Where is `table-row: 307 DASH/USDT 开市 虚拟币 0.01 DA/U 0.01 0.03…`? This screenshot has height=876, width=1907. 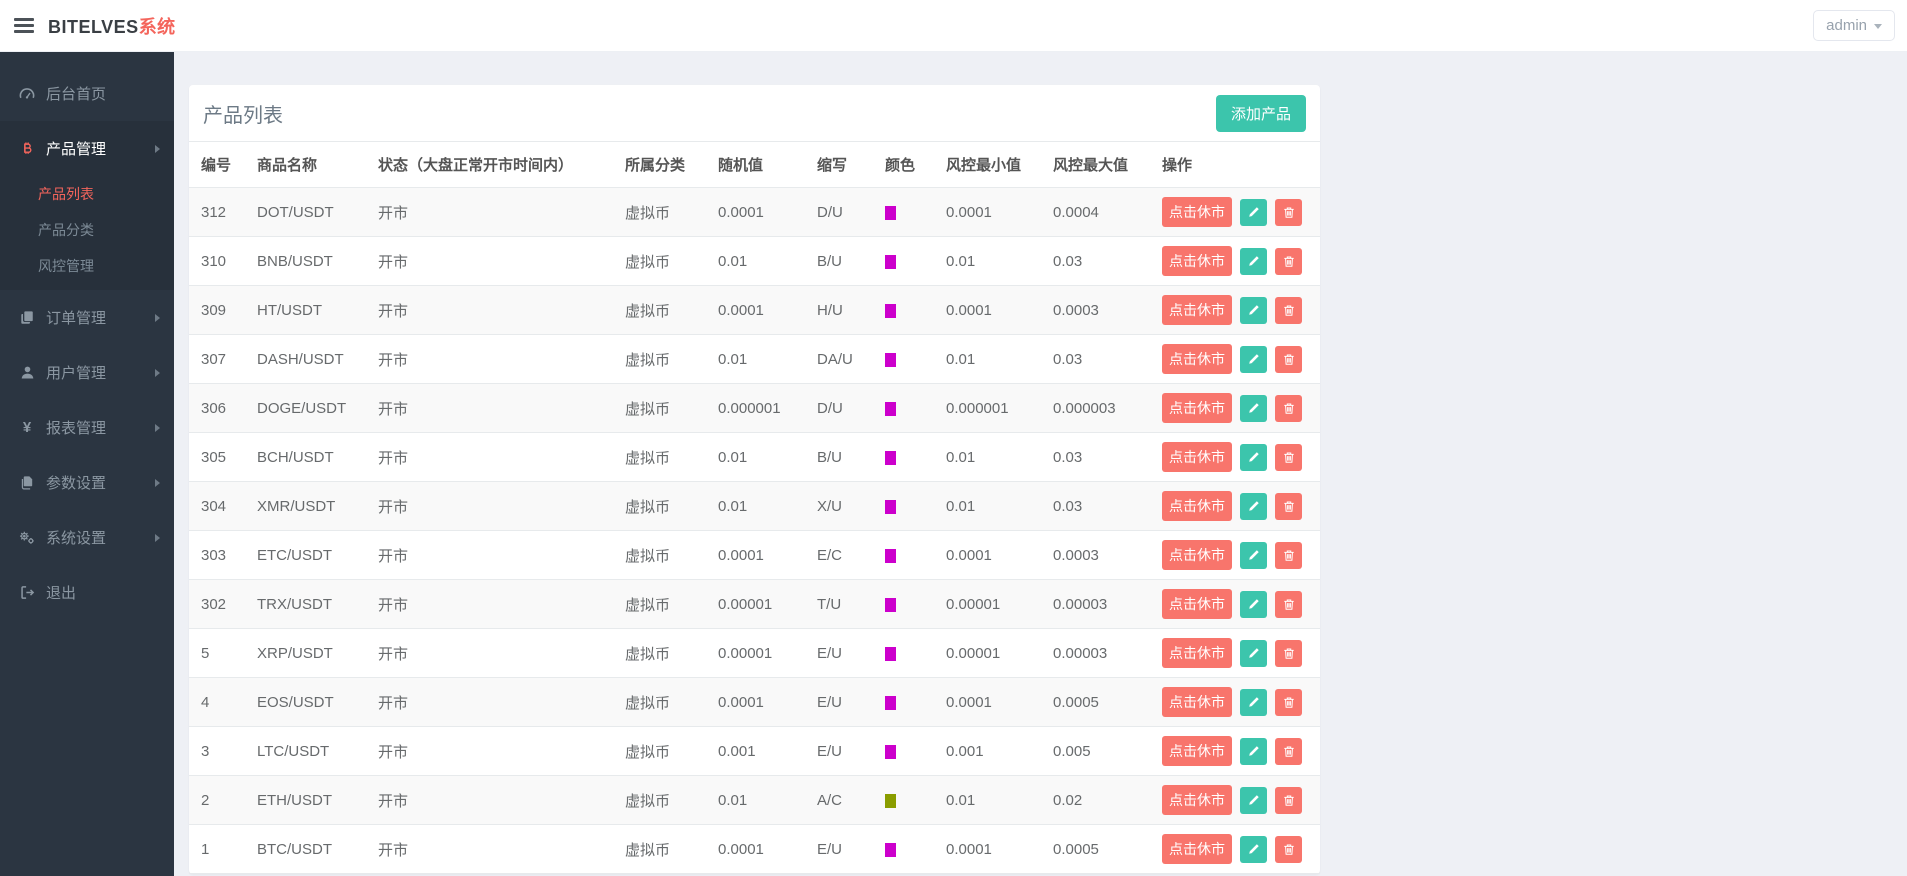
table-row: 307 DASH/USDT 开市 虚拟币 0.01 DA/U 0.01 0.03… is located at coordinates (754, 359).